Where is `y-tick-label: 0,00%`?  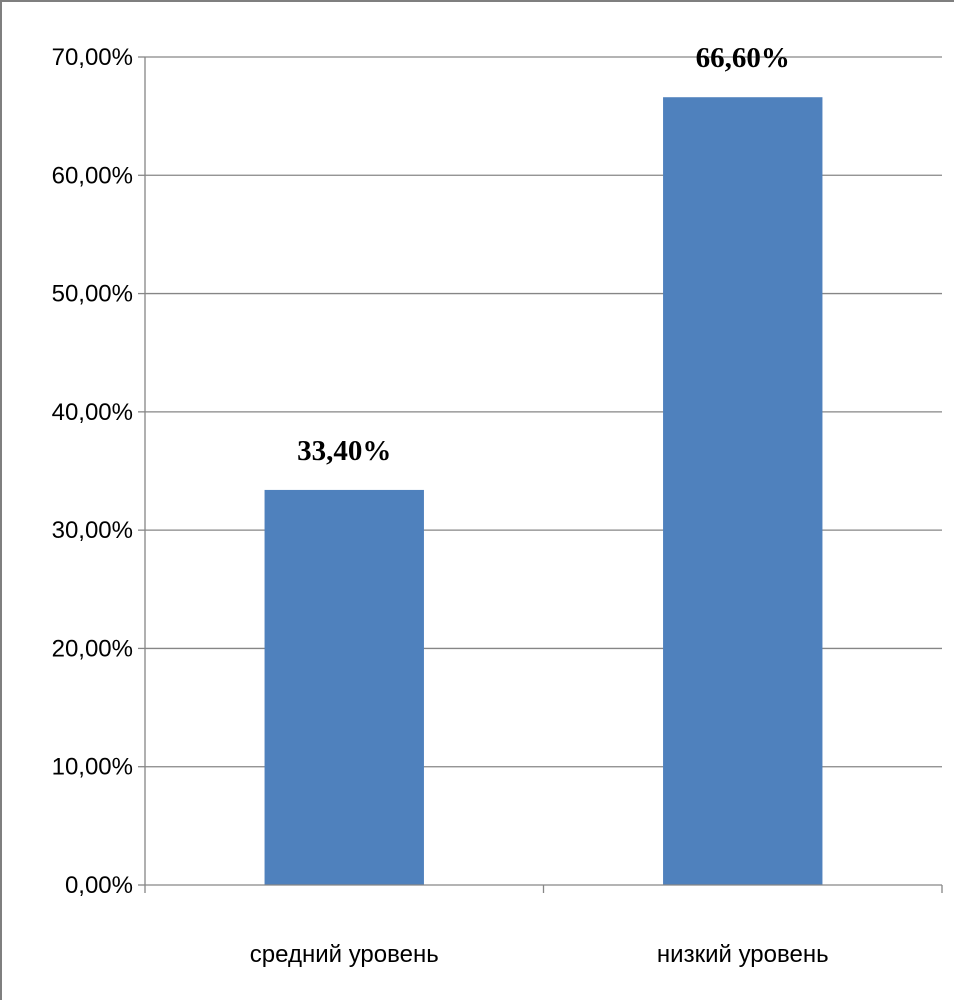
y-tick-label: 0,00% is located at coordinates (99, 885).